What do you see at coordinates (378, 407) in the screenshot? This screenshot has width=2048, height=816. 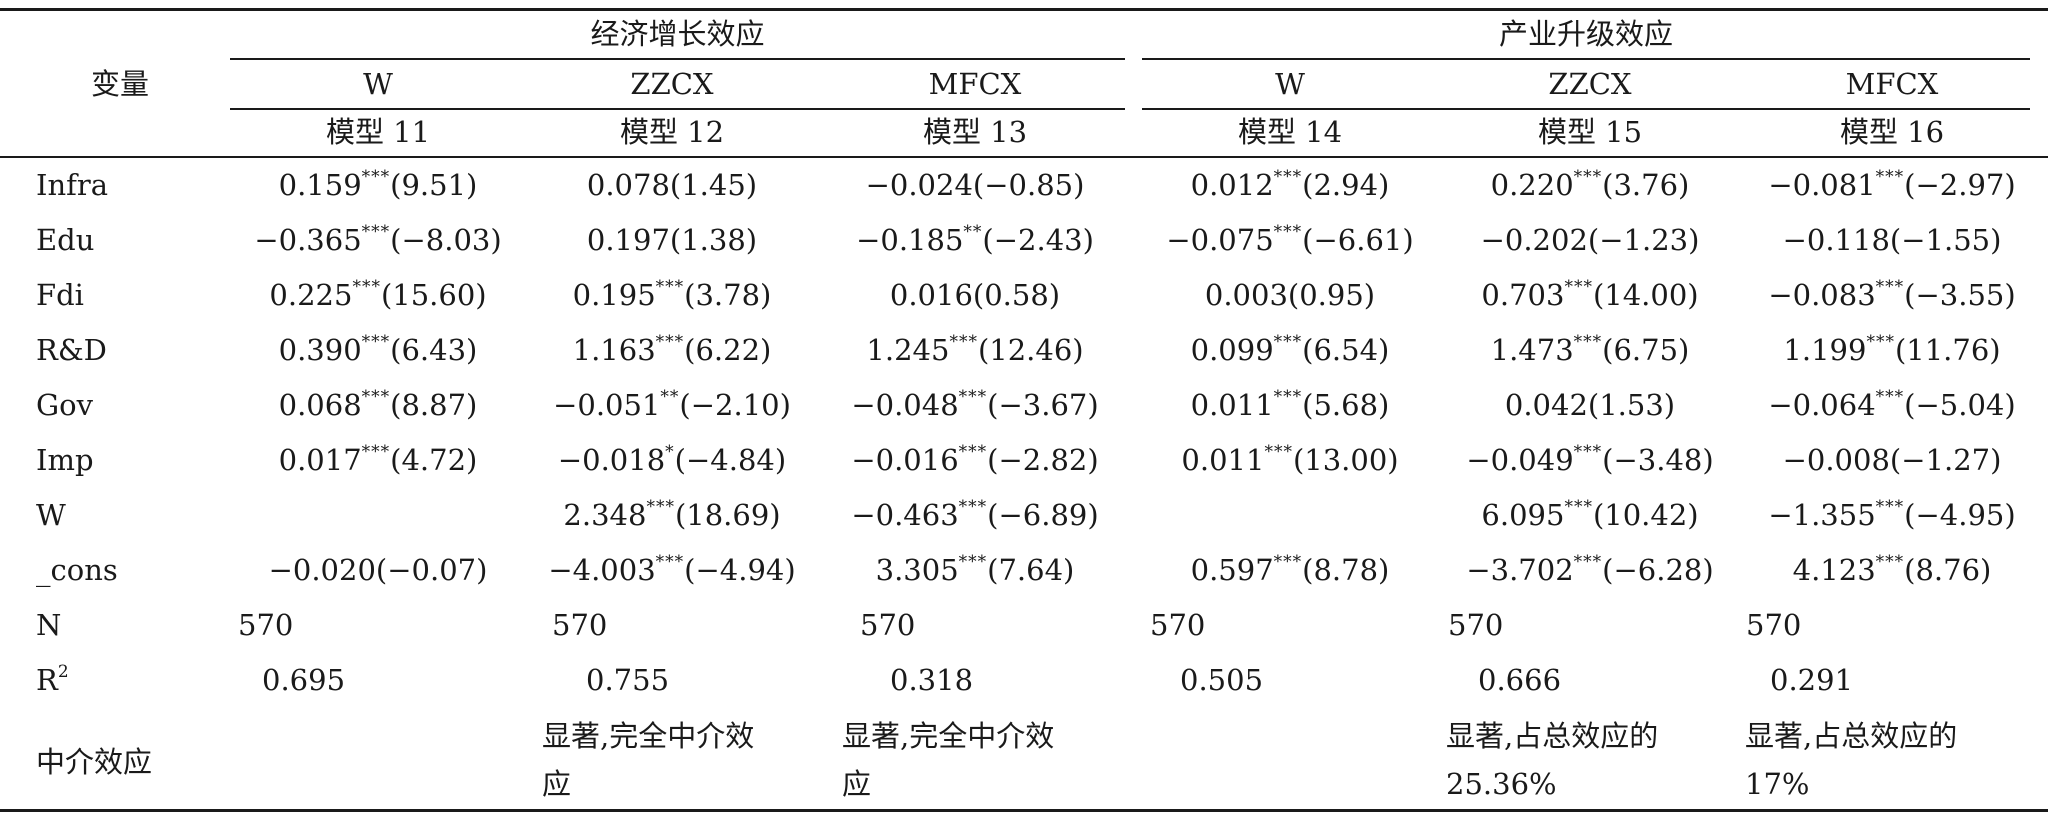 I see `table-cell: 0.068***(8.87)` at bounding box center [378, 407].